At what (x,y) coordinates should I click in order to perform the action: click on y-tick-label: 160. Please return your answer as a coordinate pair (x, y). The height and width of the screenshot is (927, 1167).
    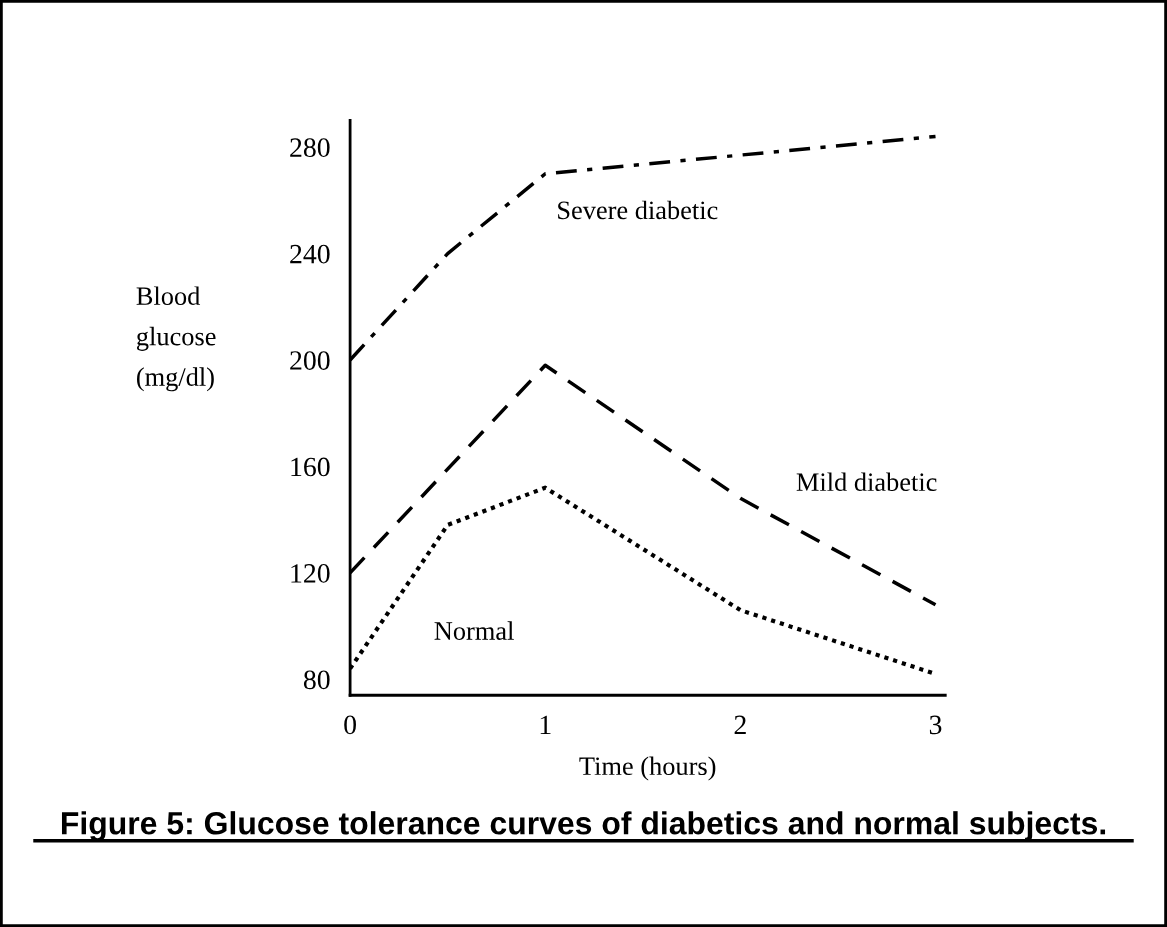
    Looking at the image, I should click on (310, 467).